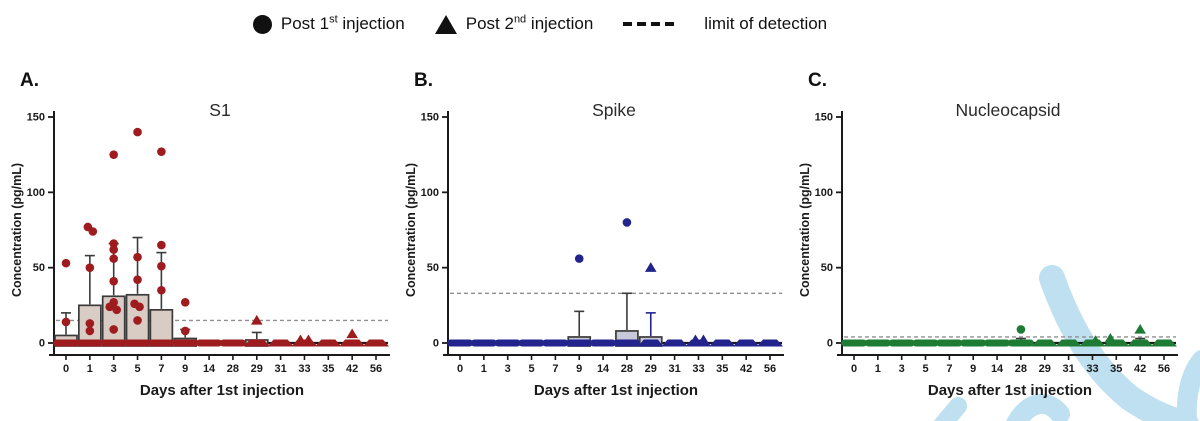  Describe the element at coordinates (614, 110) in the screenshot. I see `svg-text: Spike` at that location.